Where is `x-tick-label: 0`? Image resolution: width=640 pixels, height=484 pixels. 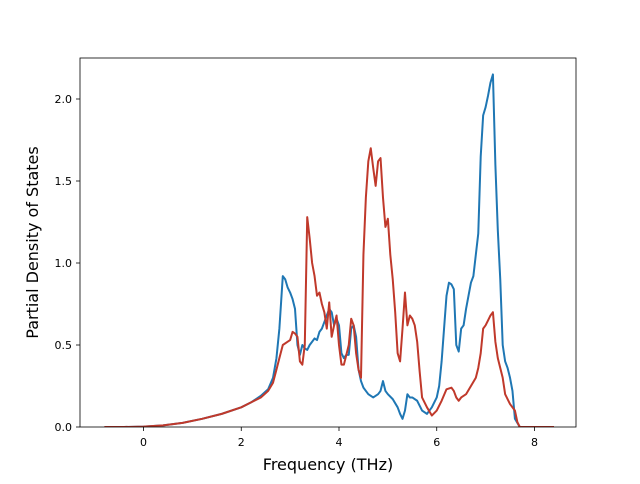 x-tick-label: 0 is located at coordinates (143, 442).